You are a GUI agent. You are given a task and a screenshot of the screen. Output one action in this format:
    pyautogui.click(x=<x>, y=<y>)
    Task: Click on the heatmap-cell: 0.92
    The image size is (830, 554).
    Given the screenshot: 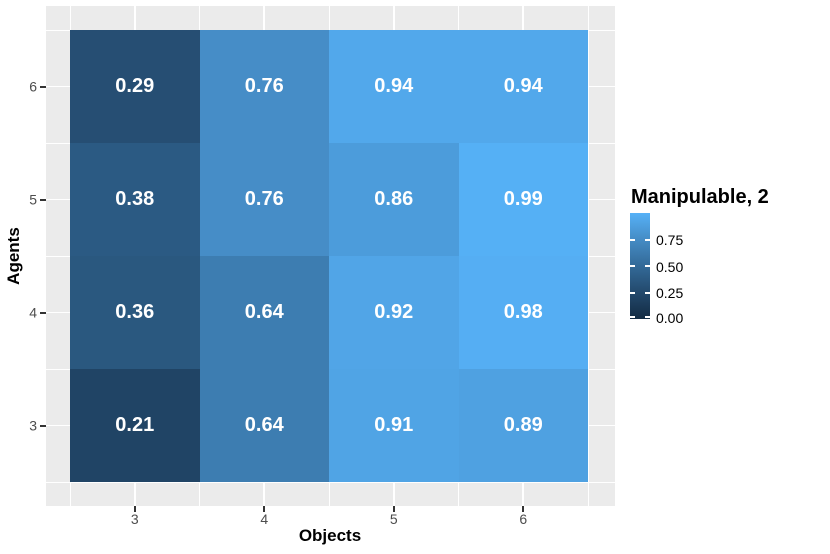 What is the action you would take?
    pyautogui.click(x=394, y=312)
    